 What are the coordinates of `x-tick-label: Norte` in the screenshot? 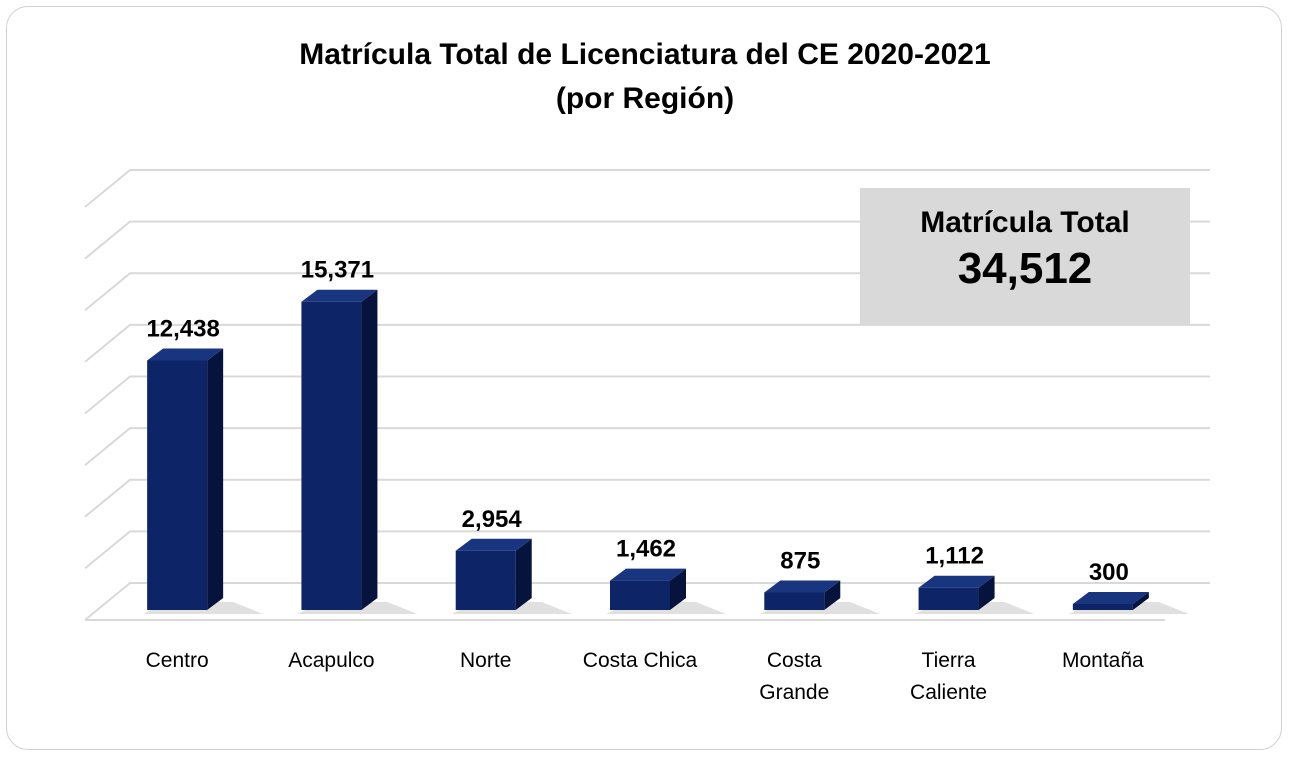 It's located at (486, 660).